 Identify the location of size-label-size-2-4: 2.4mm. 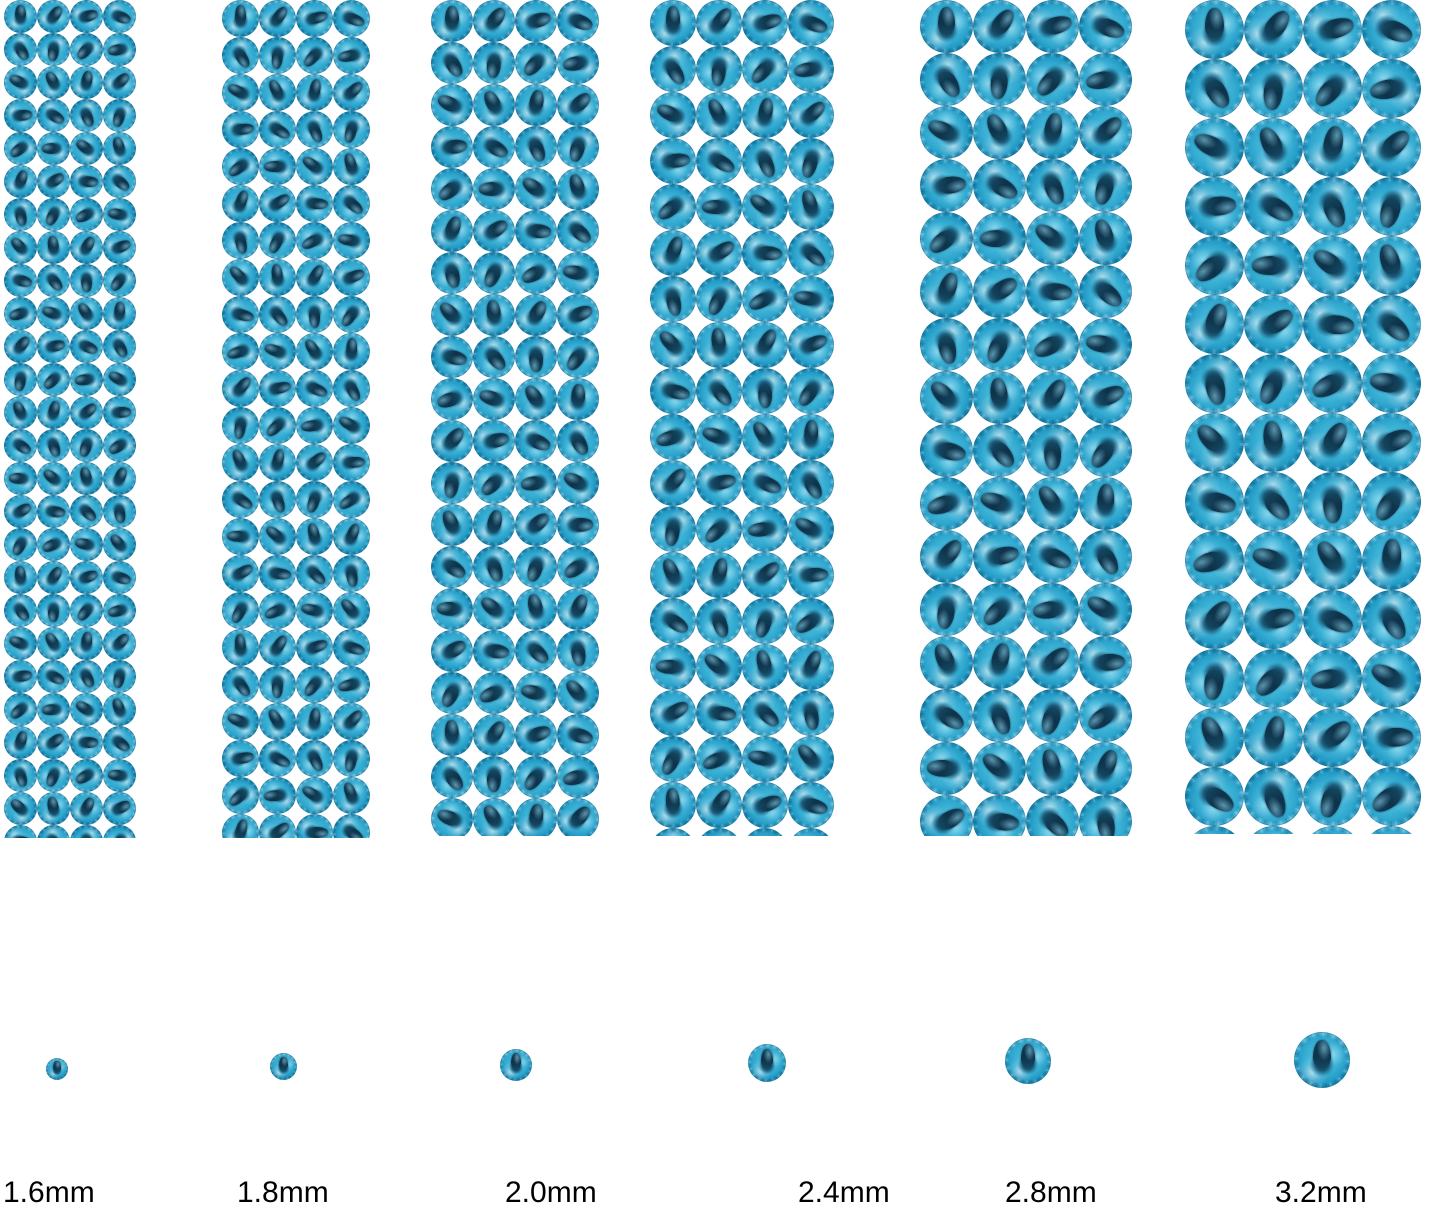
(844, 1192).